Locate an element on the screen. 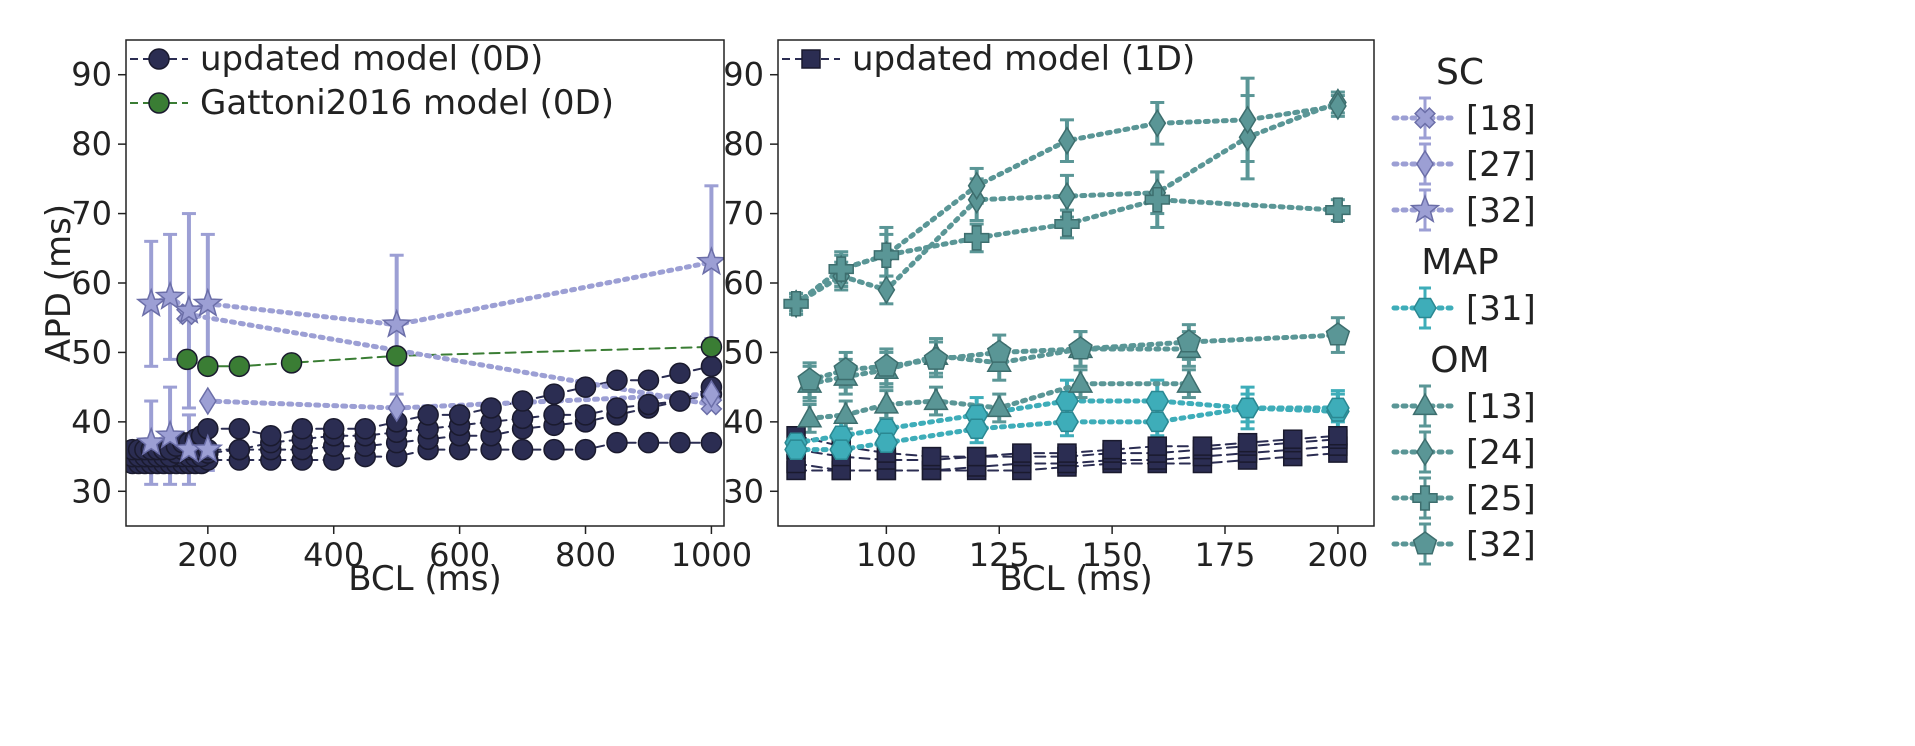  legend-label: [13] is located at coordinates (1501, 407).